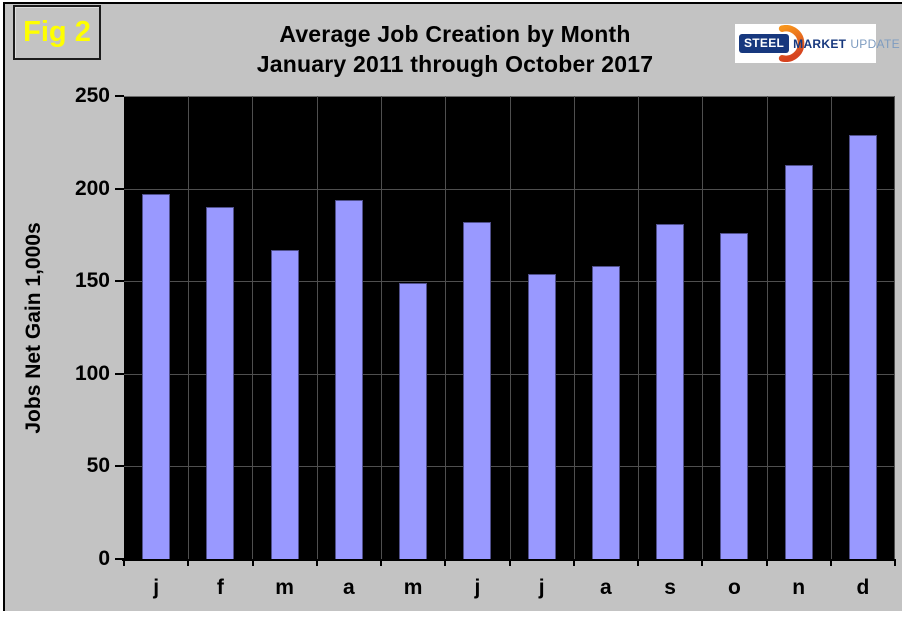 The width and height of the screenshot is (910, 622). Describe the element at coordinates (734, 587) in the screenshot. I see `x-tick-label: o` at that location.